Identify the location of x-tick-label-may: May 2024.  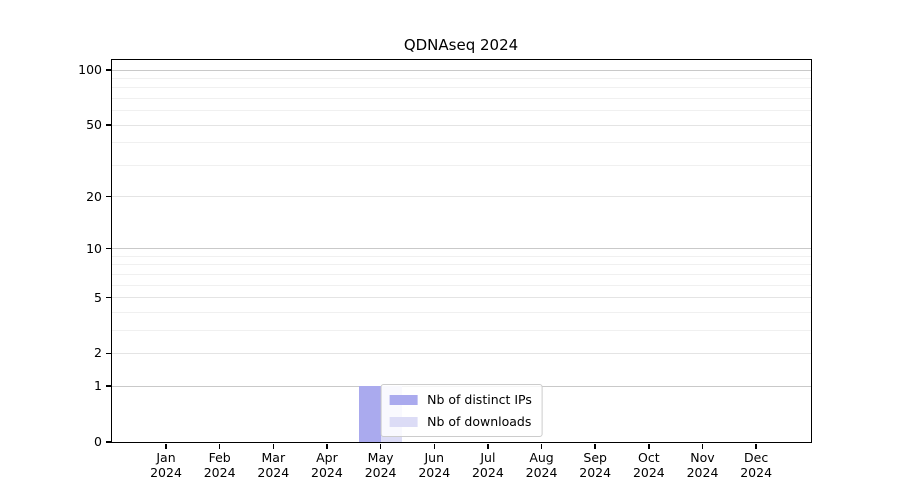
(380, 465).